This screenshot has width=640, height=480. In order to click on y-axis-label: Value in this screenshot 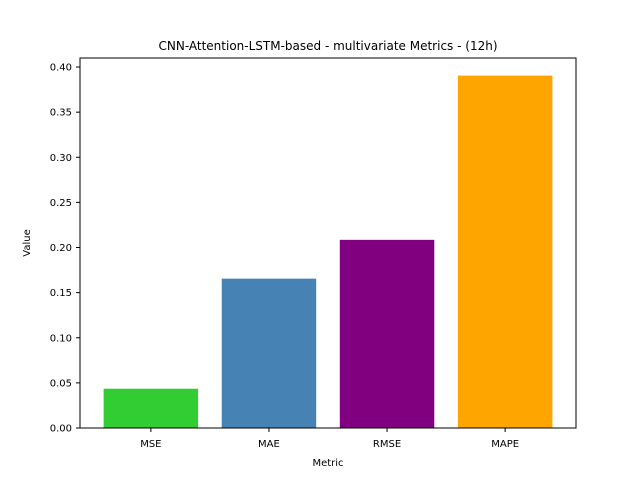, I will do `click(27, 242)`.